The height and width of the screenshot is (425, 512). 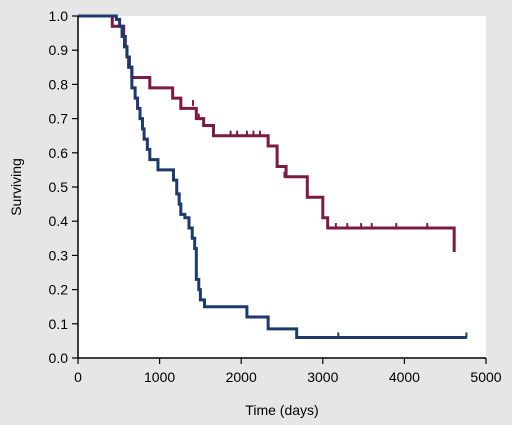 I want to click on y-tick-label: 0.7, so click(x=59, y=119).